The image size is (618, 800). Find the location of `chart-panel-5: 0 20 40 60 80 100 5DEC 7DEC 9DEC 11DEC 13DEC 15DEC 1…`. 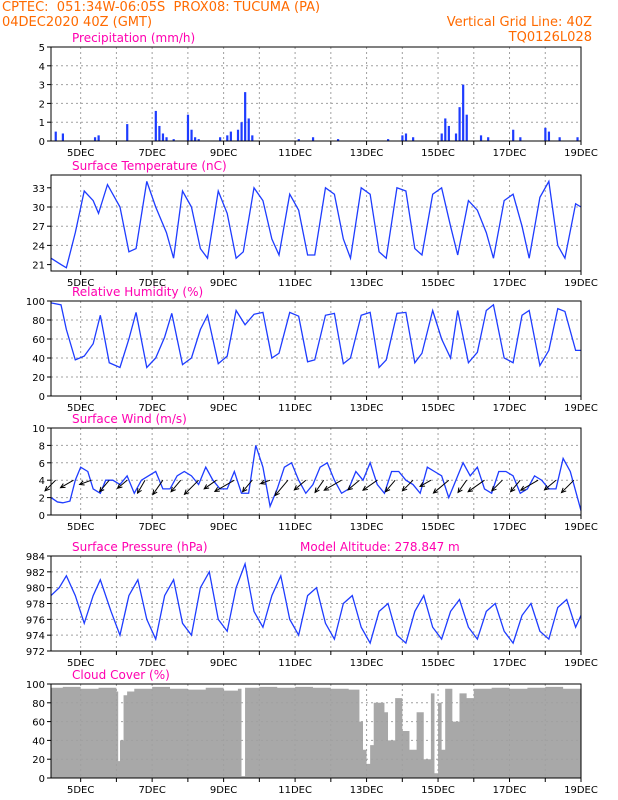

chart-panel-5: 0 20 40 60 80 100 5DEC 7DEC 9DEC 11DEC 13DEC 15DEC 1… is located at coordinates (312, 732).